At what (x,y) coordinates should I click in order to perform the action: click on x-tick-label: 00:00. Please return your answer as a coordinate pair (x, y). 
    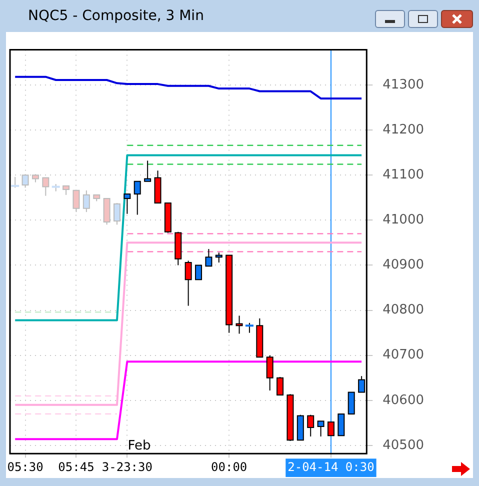
    Looking at the image, I should click on (229, 467).